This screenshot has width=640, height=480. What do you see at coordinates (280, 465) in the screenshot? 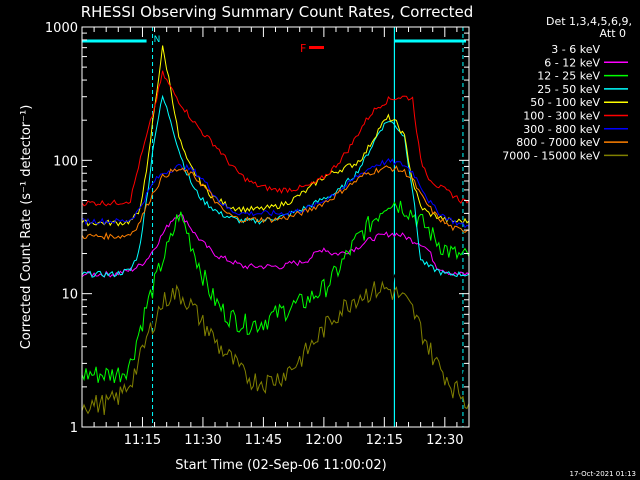
I see `x-axis-label: Start Time (02-Sep-06 11:00:02)` at bounding box center [280, 465].